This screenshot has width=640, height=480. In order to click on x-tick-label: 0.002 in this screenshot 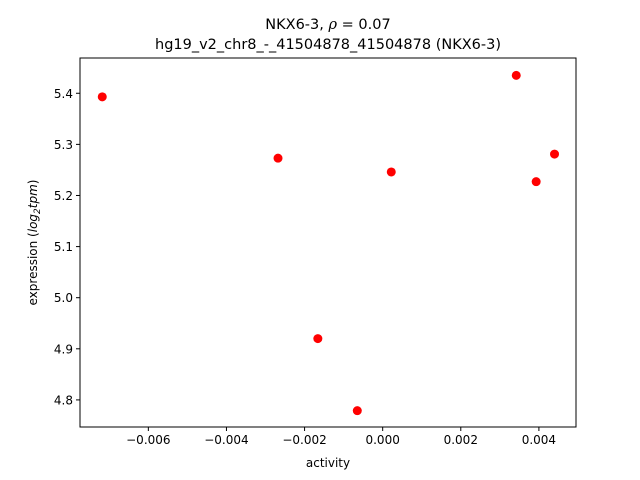, I will do `click(461, 440)`.